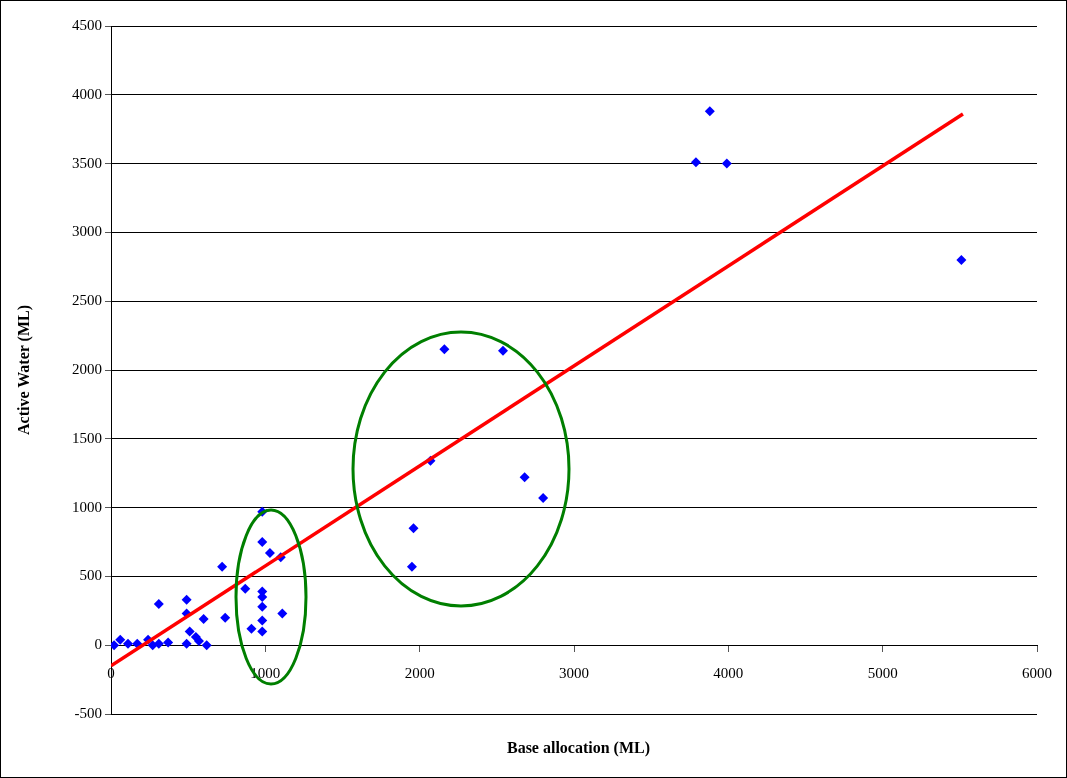  What do you see at coordinates (88, 712) in the screenshot?
I see `y-tick-label: -500` at bounding box center [88, 712].